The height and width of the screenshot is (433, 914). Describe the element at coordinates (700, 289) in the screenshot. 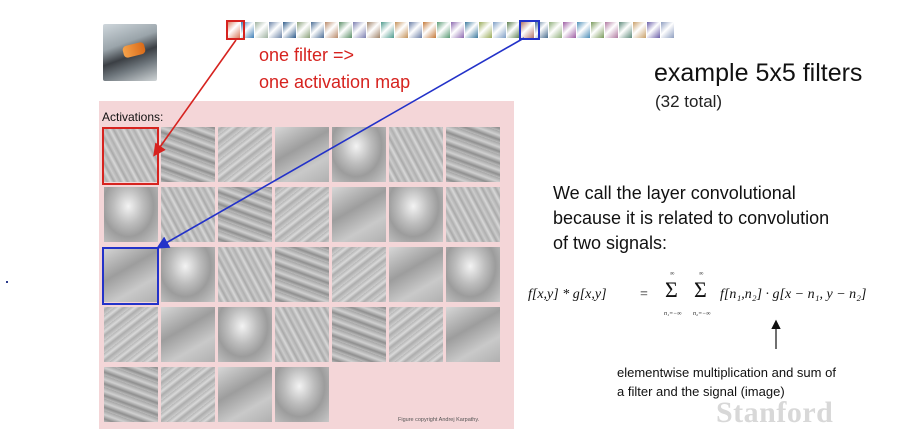

I see `sum-symbol-2: Σ` at that location.